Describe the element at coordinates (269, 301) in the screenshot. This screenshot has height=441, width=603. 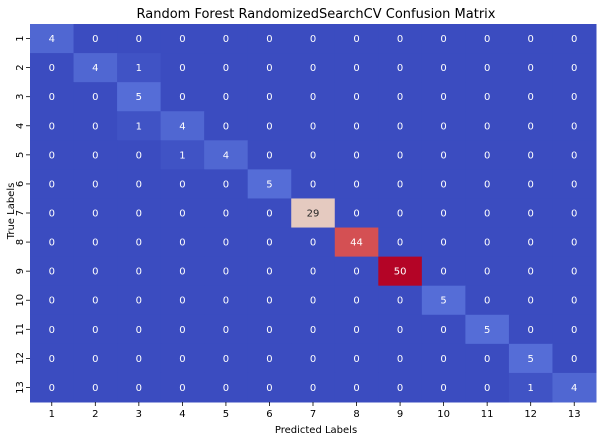
I see `cell-value-r10-c6: 0` at that location.